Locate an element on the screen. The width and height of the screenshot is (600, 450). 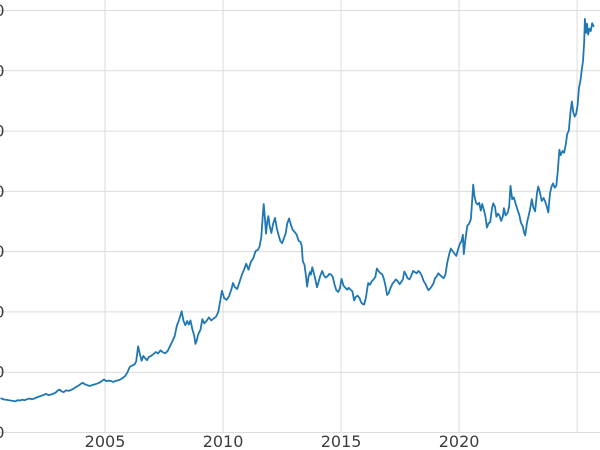
y-axis-labels: 0 500 1000 1500 2000 2500 3000 3500 is located at coordinates (2, 221).